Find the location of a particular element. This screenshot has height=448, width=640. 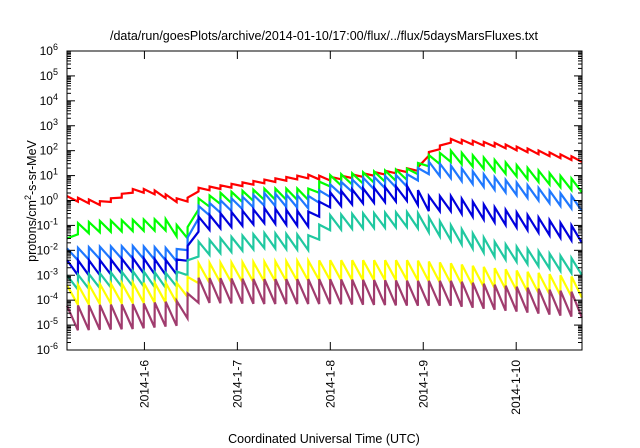

y-tick-label: 10⁵ is located at coordinates (49, 75).